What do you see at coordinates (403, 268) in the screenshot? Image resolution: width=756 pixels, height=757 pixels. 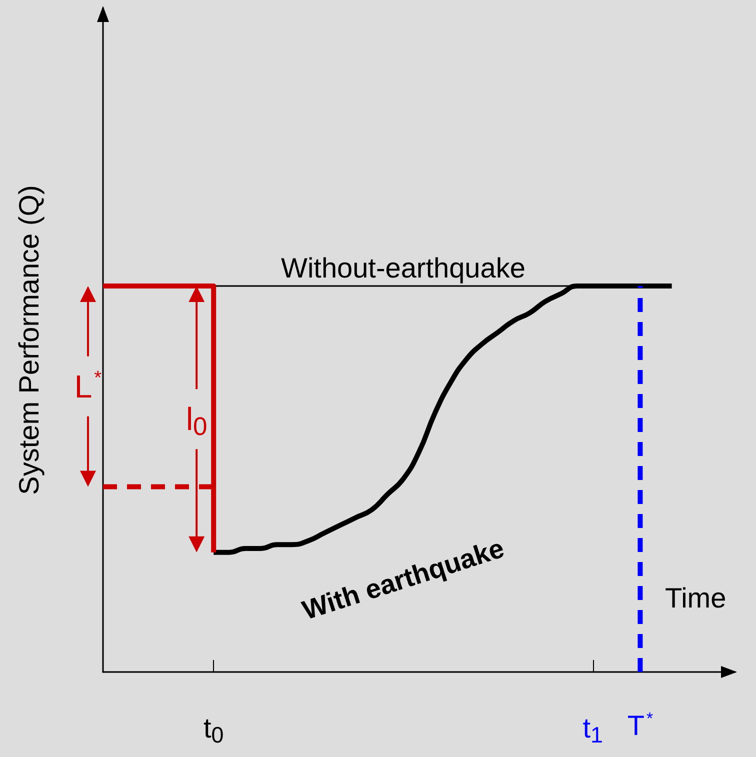 I see `series-label: Without-earthquake` at bounding box center [403, 268].